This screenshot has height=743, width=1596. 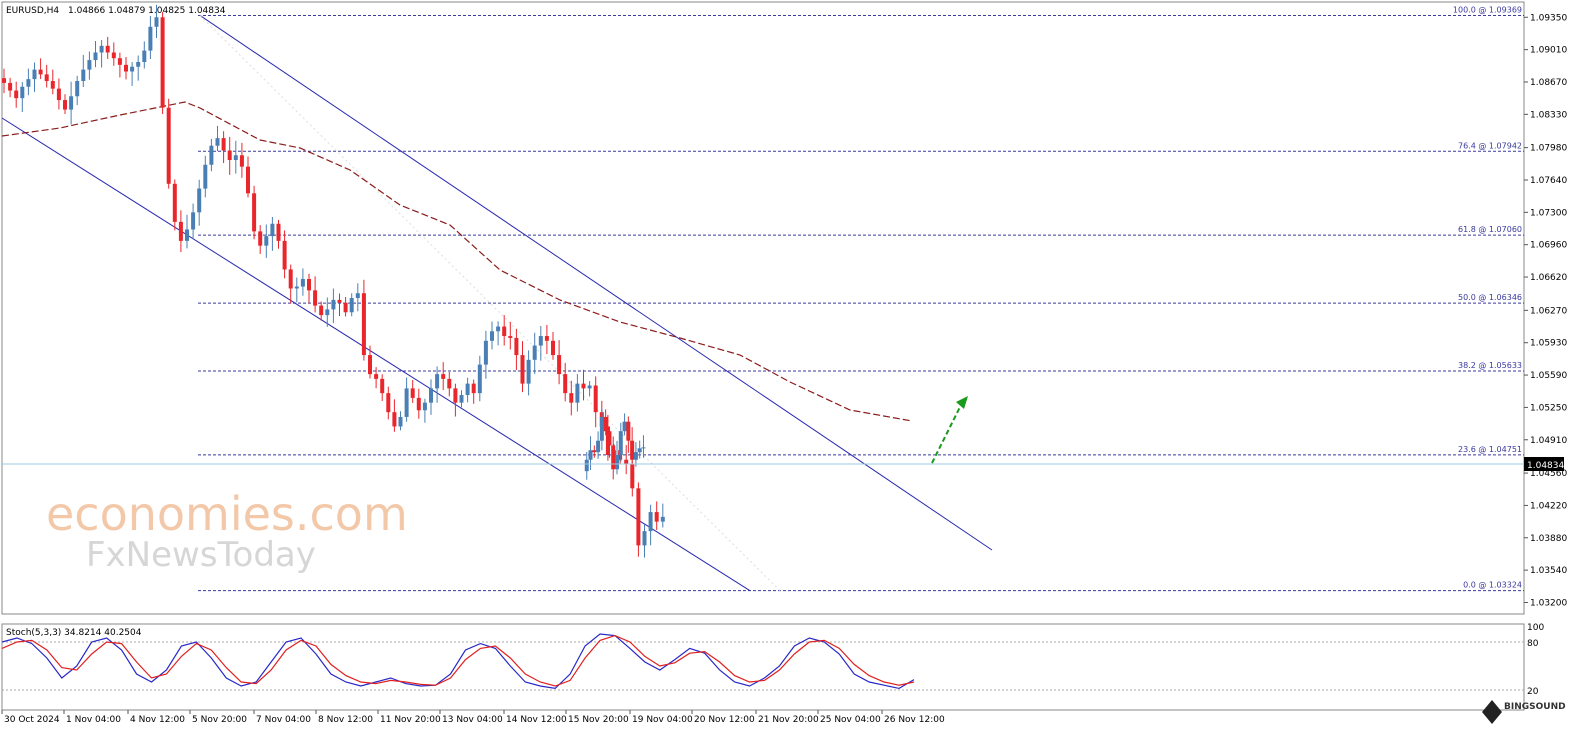 What do you see at coordinates (662, 720) in the screenshot?
I see `x-tick-label: 19 Nov 04:00` at bounding box center [662, 720].